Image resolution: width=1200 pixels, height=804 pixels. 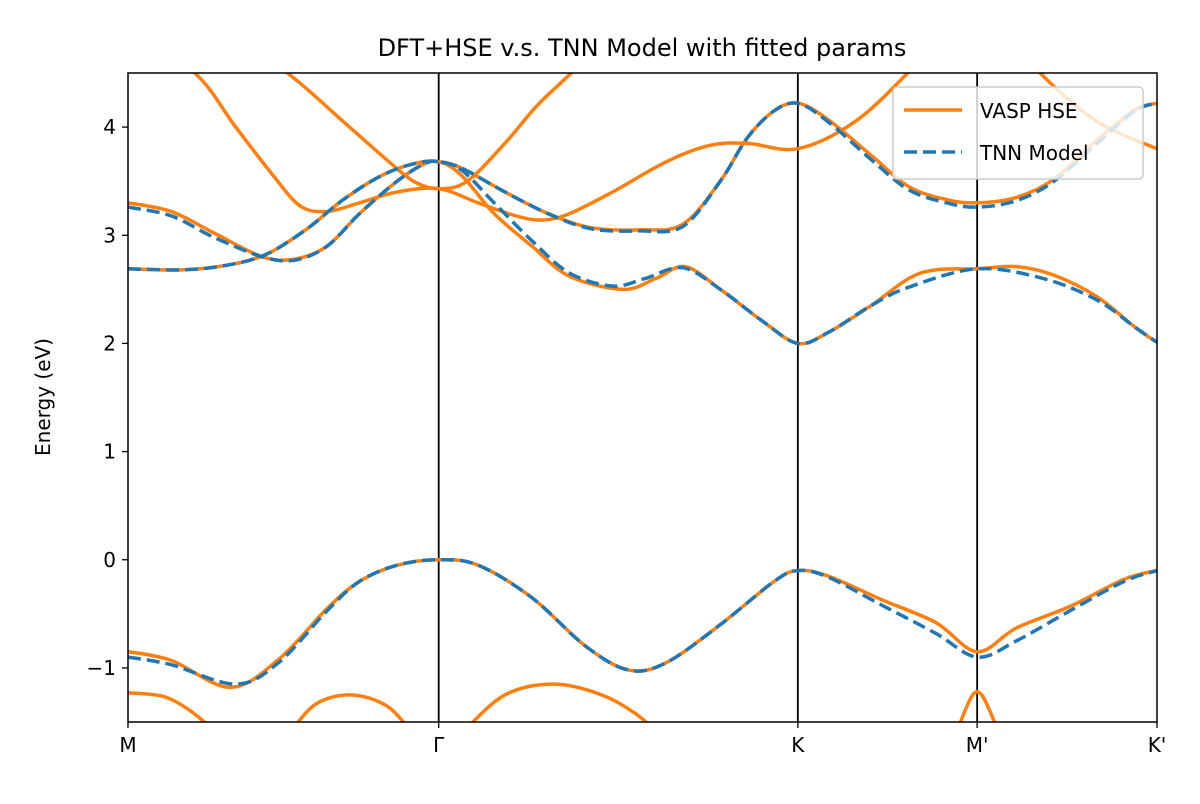 What do you see at coordinates (1029, 111) in the screenshot?
I see `legend-label-vasp: VASP HSE` at bounding box center [1029, 111].